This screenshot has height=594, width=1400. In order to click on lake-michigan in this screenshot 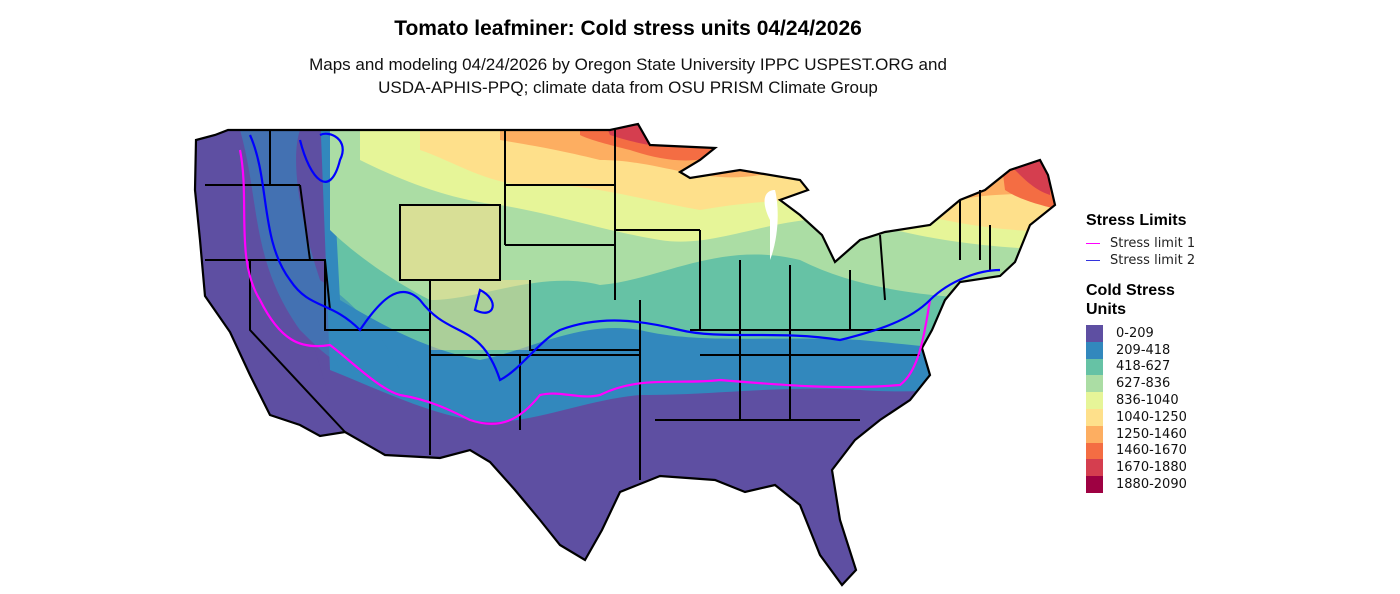, I will do `click(771, 225)`.